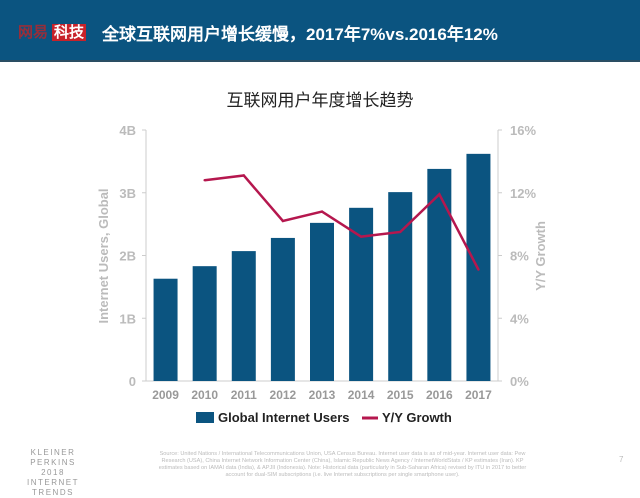 This screenshot has width=640, height=498. What do you see at coordinates (53, 457) in the screenshot?
I see `brand-line: KLEINER PERKINS` at bounding box center [53, 457].